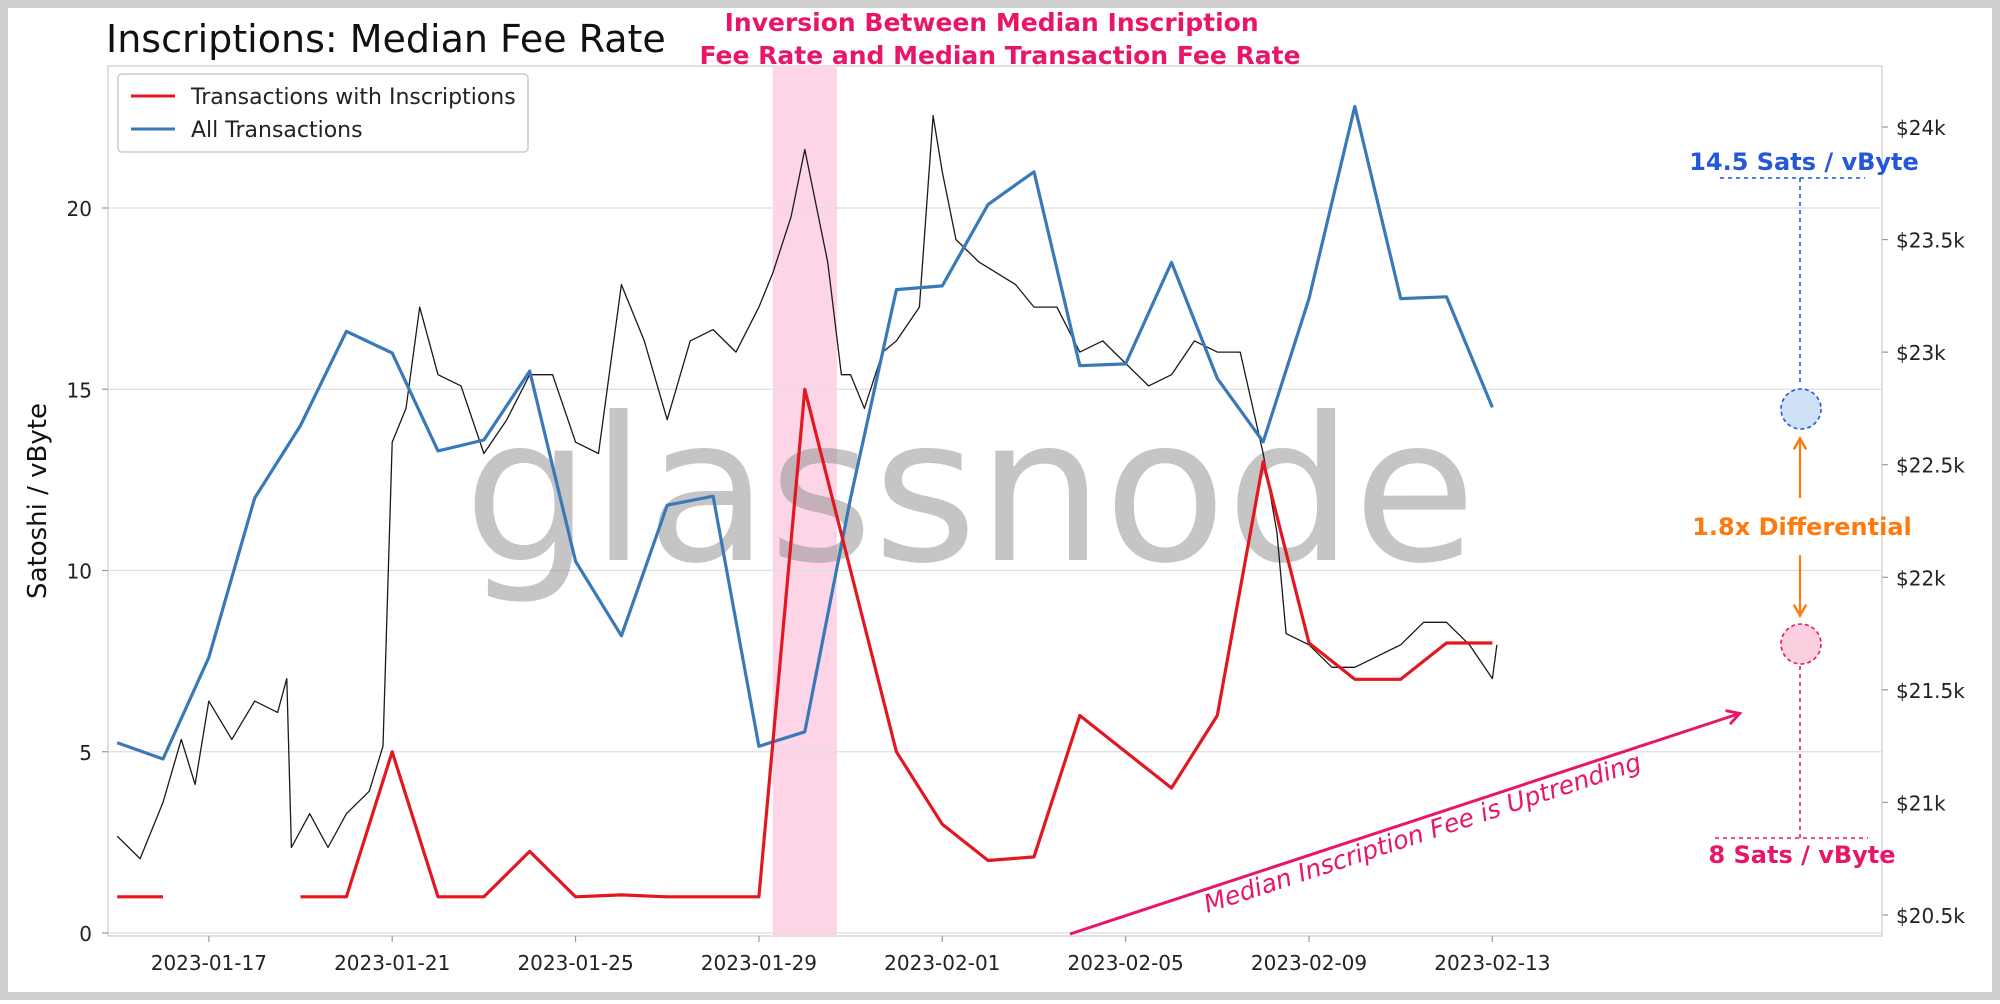 The height and width of the screenshot is (1004, 2000). What do you see at coordinates (804, 501) in the screenshot?
I see `inversion-shaded-region` at bounding box center [804, 501].